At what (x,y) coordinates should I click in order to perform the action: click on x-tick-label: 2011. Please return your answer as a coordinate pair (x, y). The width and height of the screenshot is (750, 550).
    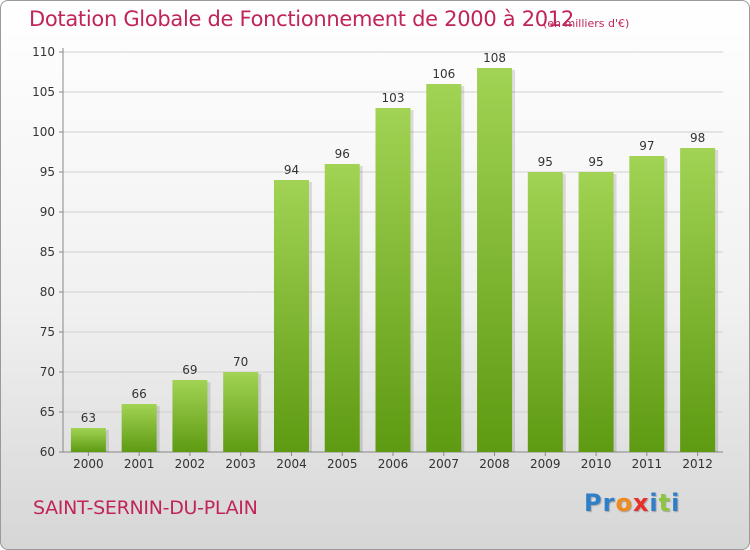
    Looking at the image, I should click on (647, 464).